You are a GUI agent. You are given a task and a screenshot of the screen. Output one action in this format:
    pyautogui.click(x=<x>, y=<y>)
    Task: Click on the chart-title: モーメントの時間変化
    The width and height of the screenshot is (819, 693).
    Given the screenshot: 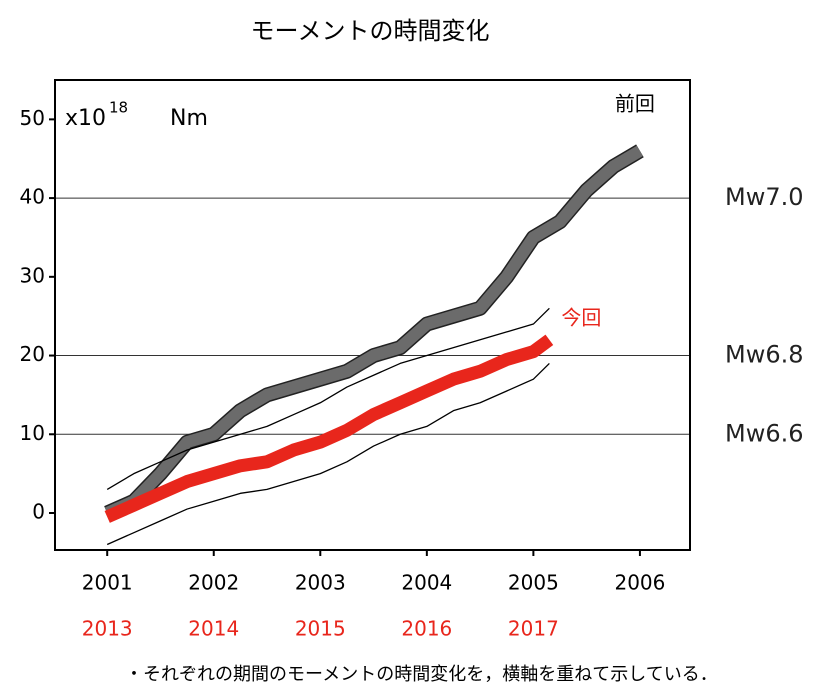 What is the action you would take?
    pyautogui.click(x=369, y=31)
    